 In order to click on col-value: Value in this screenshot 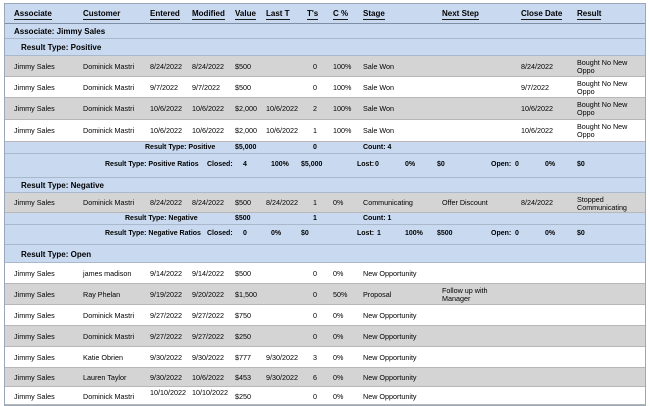, I will do `click(245, 14)`.